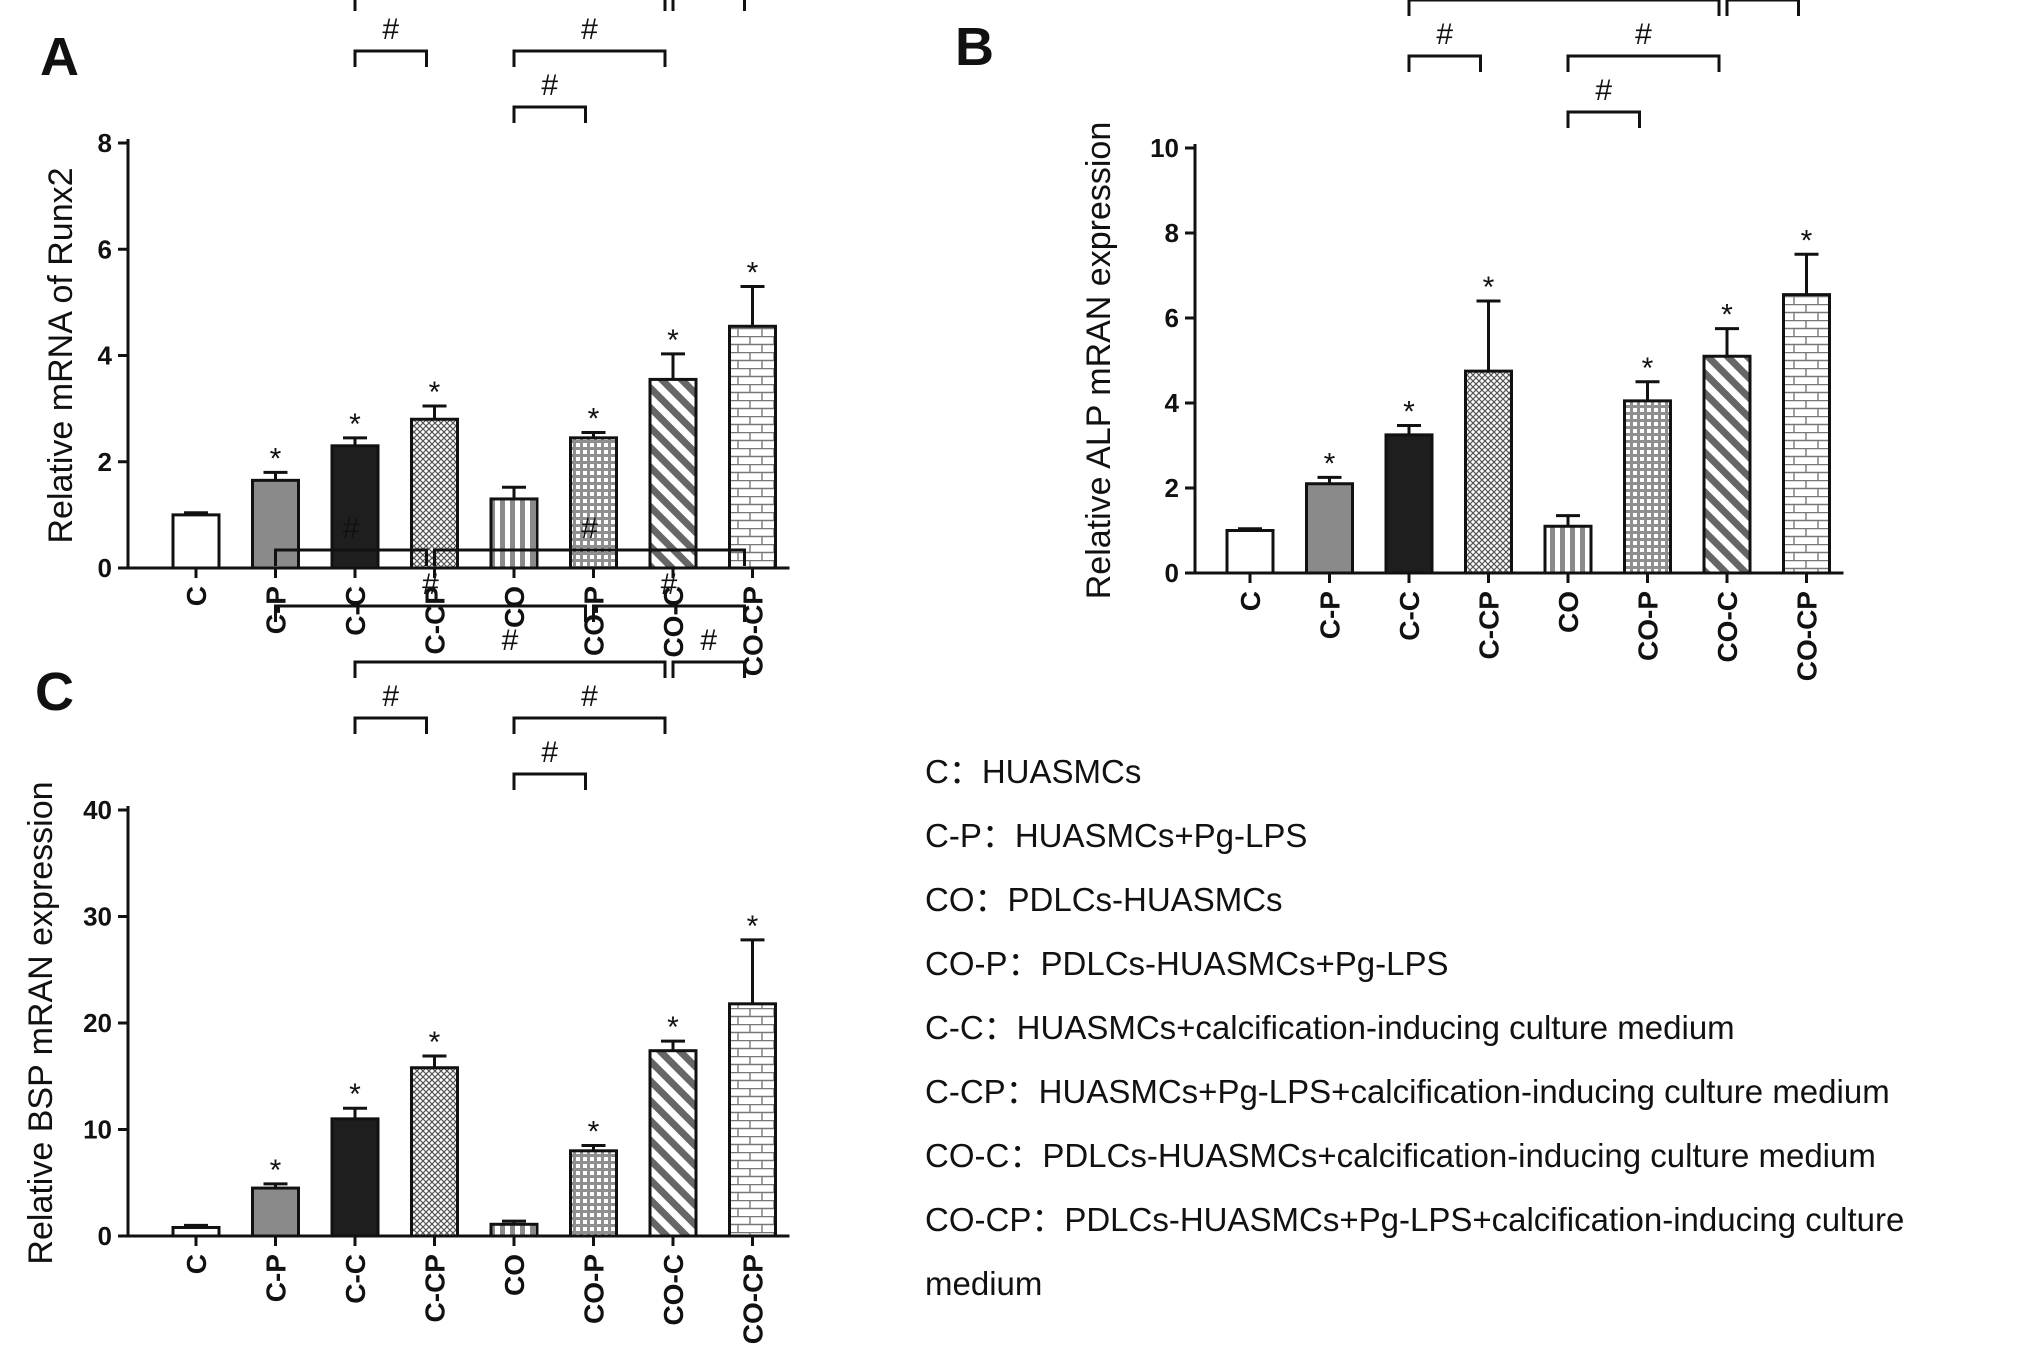 The width and height of the screenshot is (2031, 1370). Describe the element at coordinates (1099, 360) in the screenshot. I see `y-axis-label: Relative ALP mRAN expression` at that location.